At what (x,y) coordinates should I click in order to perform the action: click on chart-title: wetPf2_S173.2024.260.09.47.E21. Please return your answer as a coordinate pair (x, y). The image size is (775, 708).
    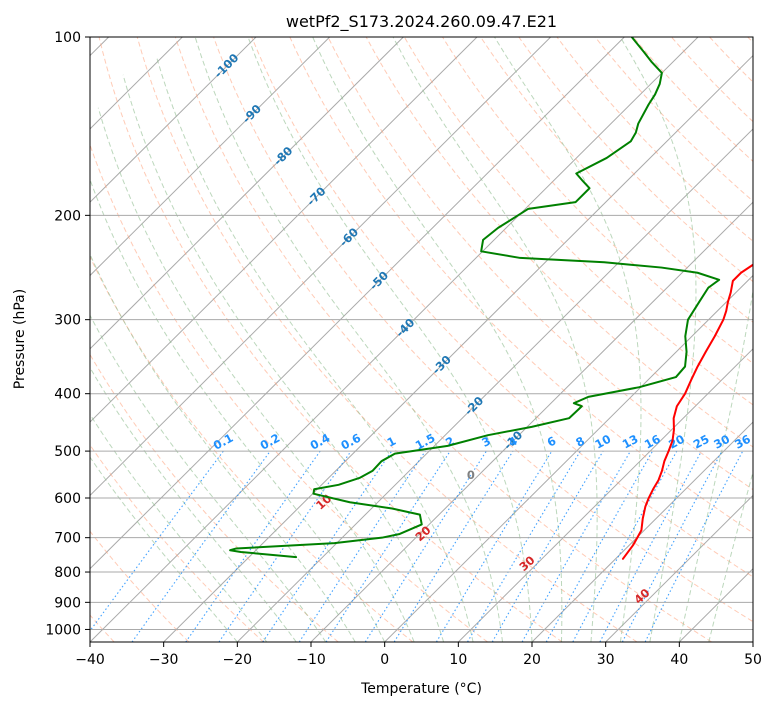
    Looking at the image, I should click on (421, 22).